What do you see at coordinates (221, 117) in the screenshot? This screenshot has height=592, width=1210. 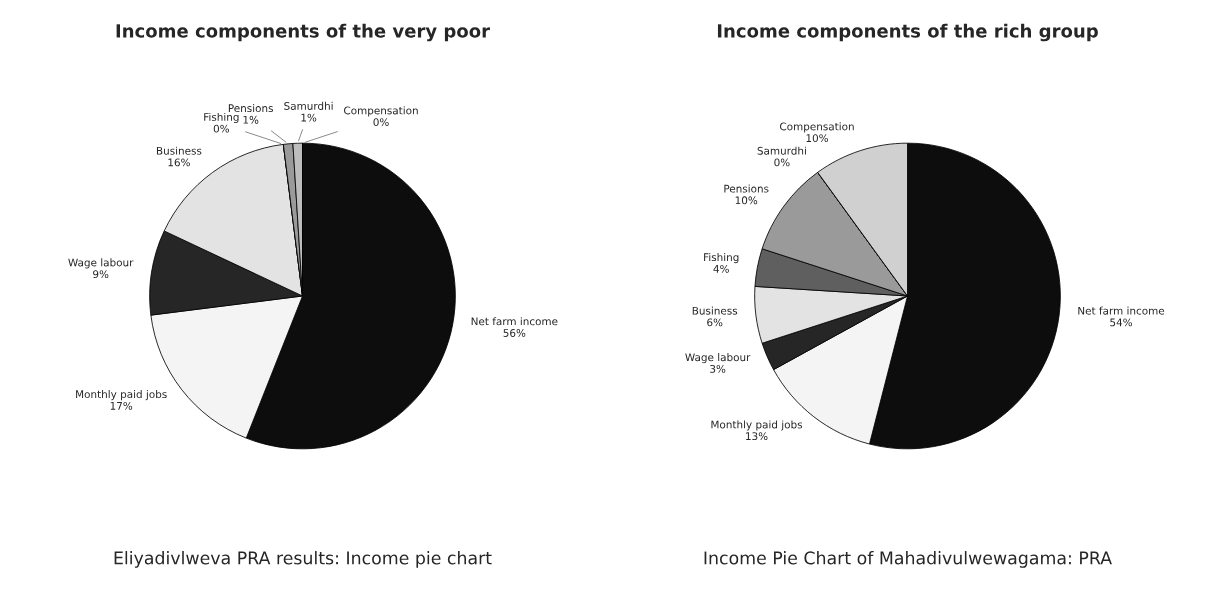 I see `category-label: Fishing` at bounding box center [221, 117].